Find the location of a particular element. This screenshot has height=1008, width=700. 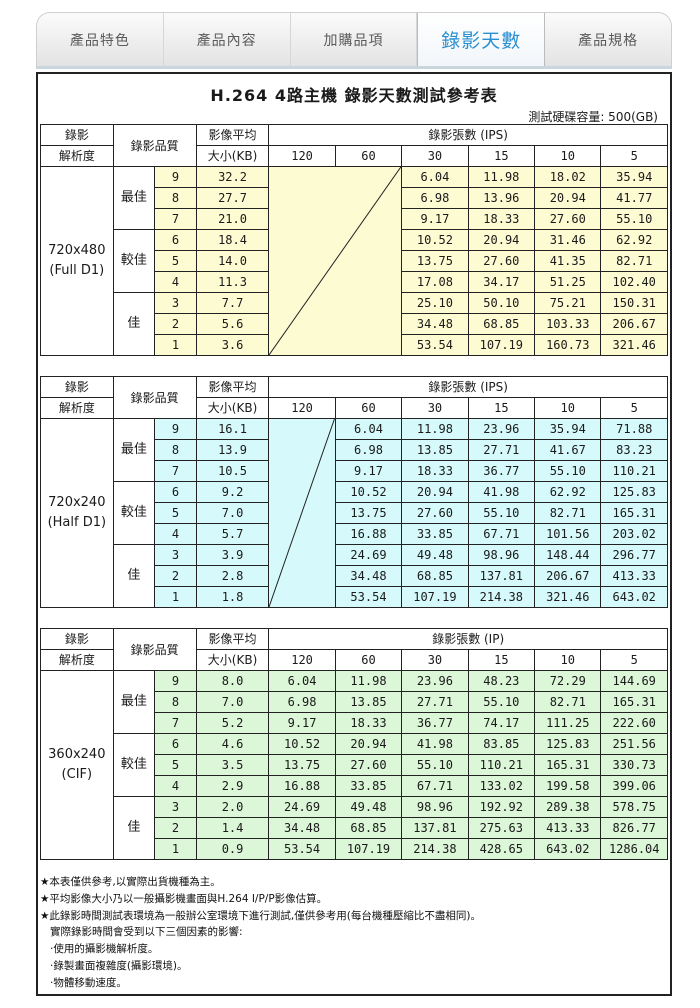

resolution-sublabel: (Full D1) is located at coordinates (77, 270).